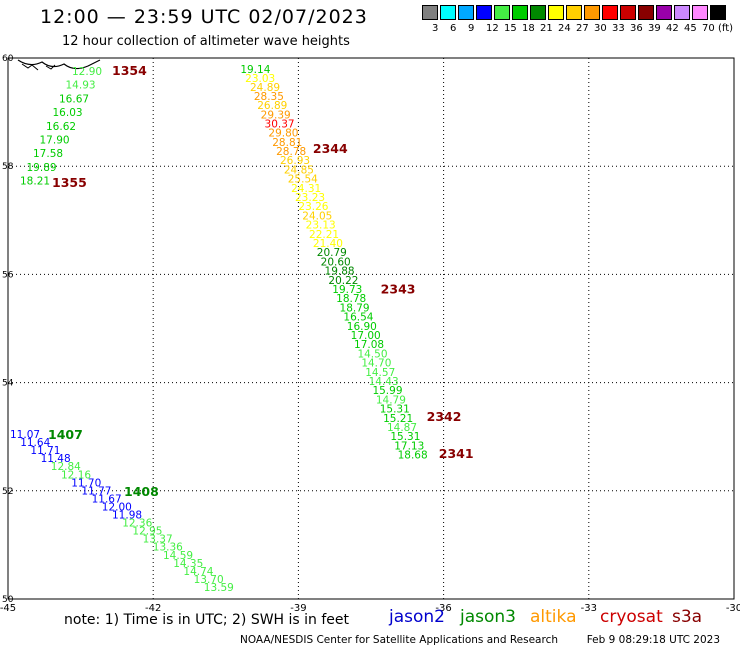 The height and width of the screenshot is (650, 740). I want to click on swh-value-label: 19.14, so click(255, 70).